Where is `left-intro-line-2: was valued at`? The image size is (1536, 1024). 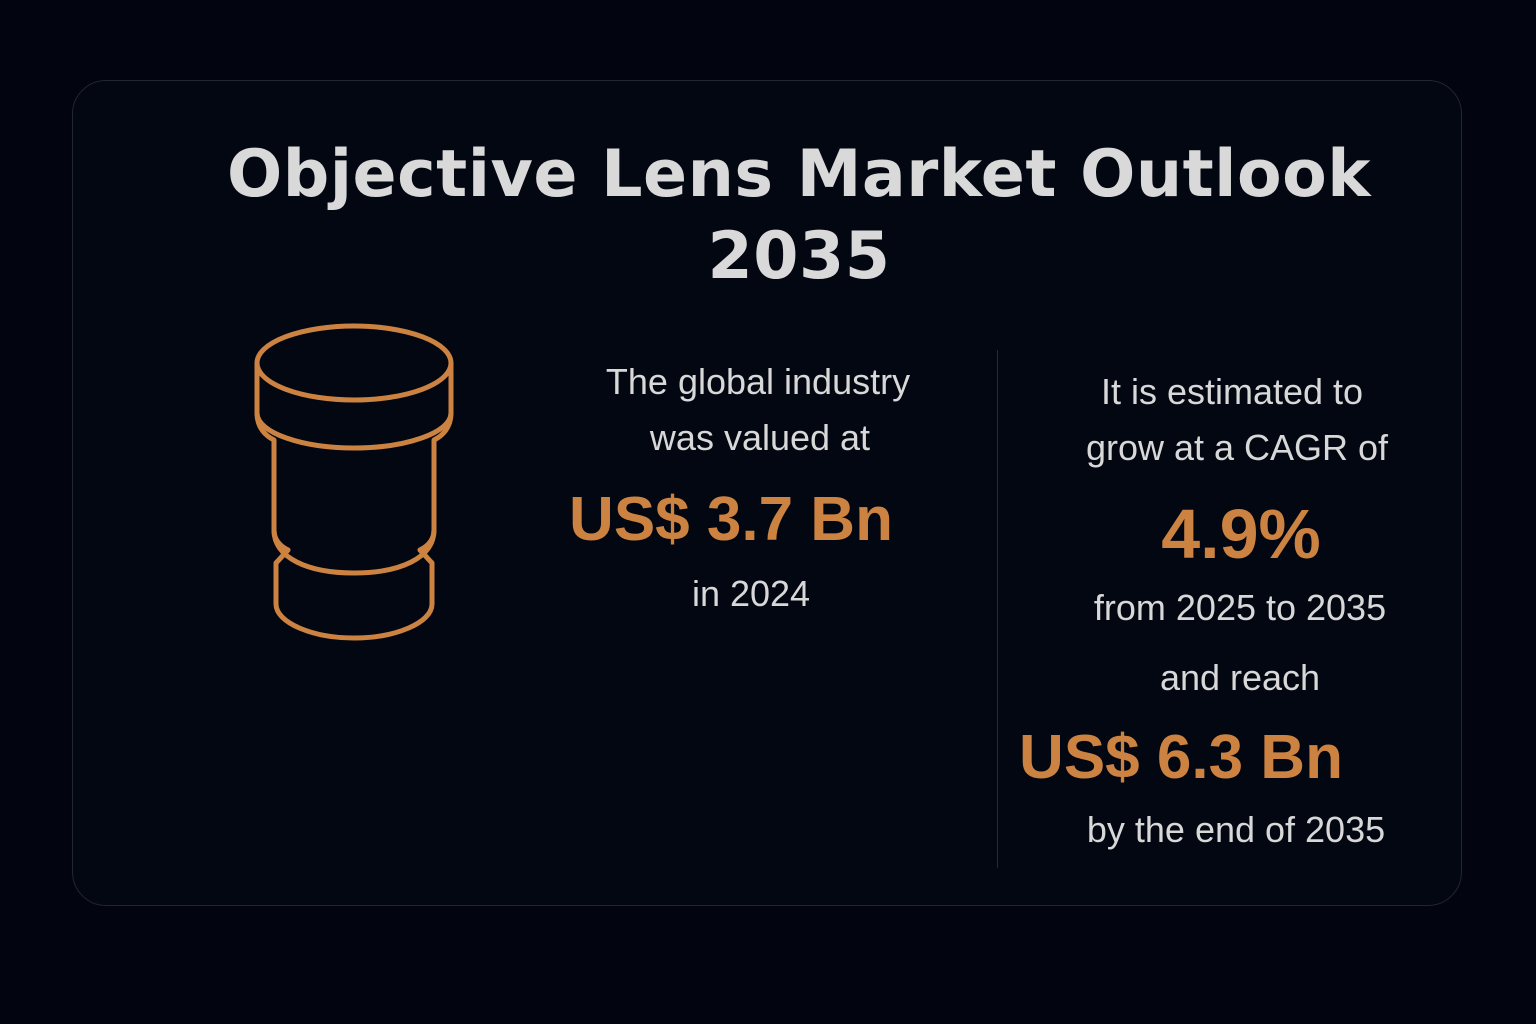
left-intro-line-2: was valued at is located at coordinates (760, 437).